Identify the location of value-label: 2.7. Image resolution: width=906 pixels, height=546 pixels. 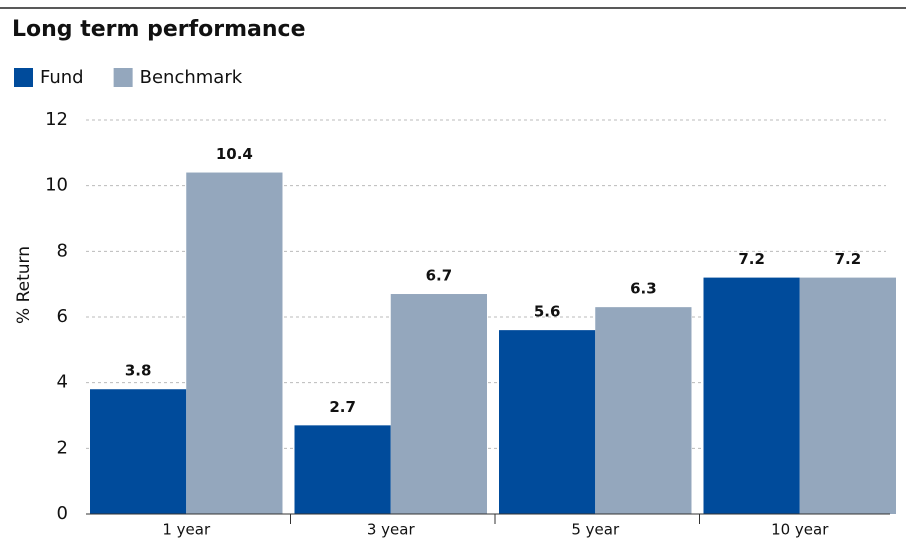
(342, 407).